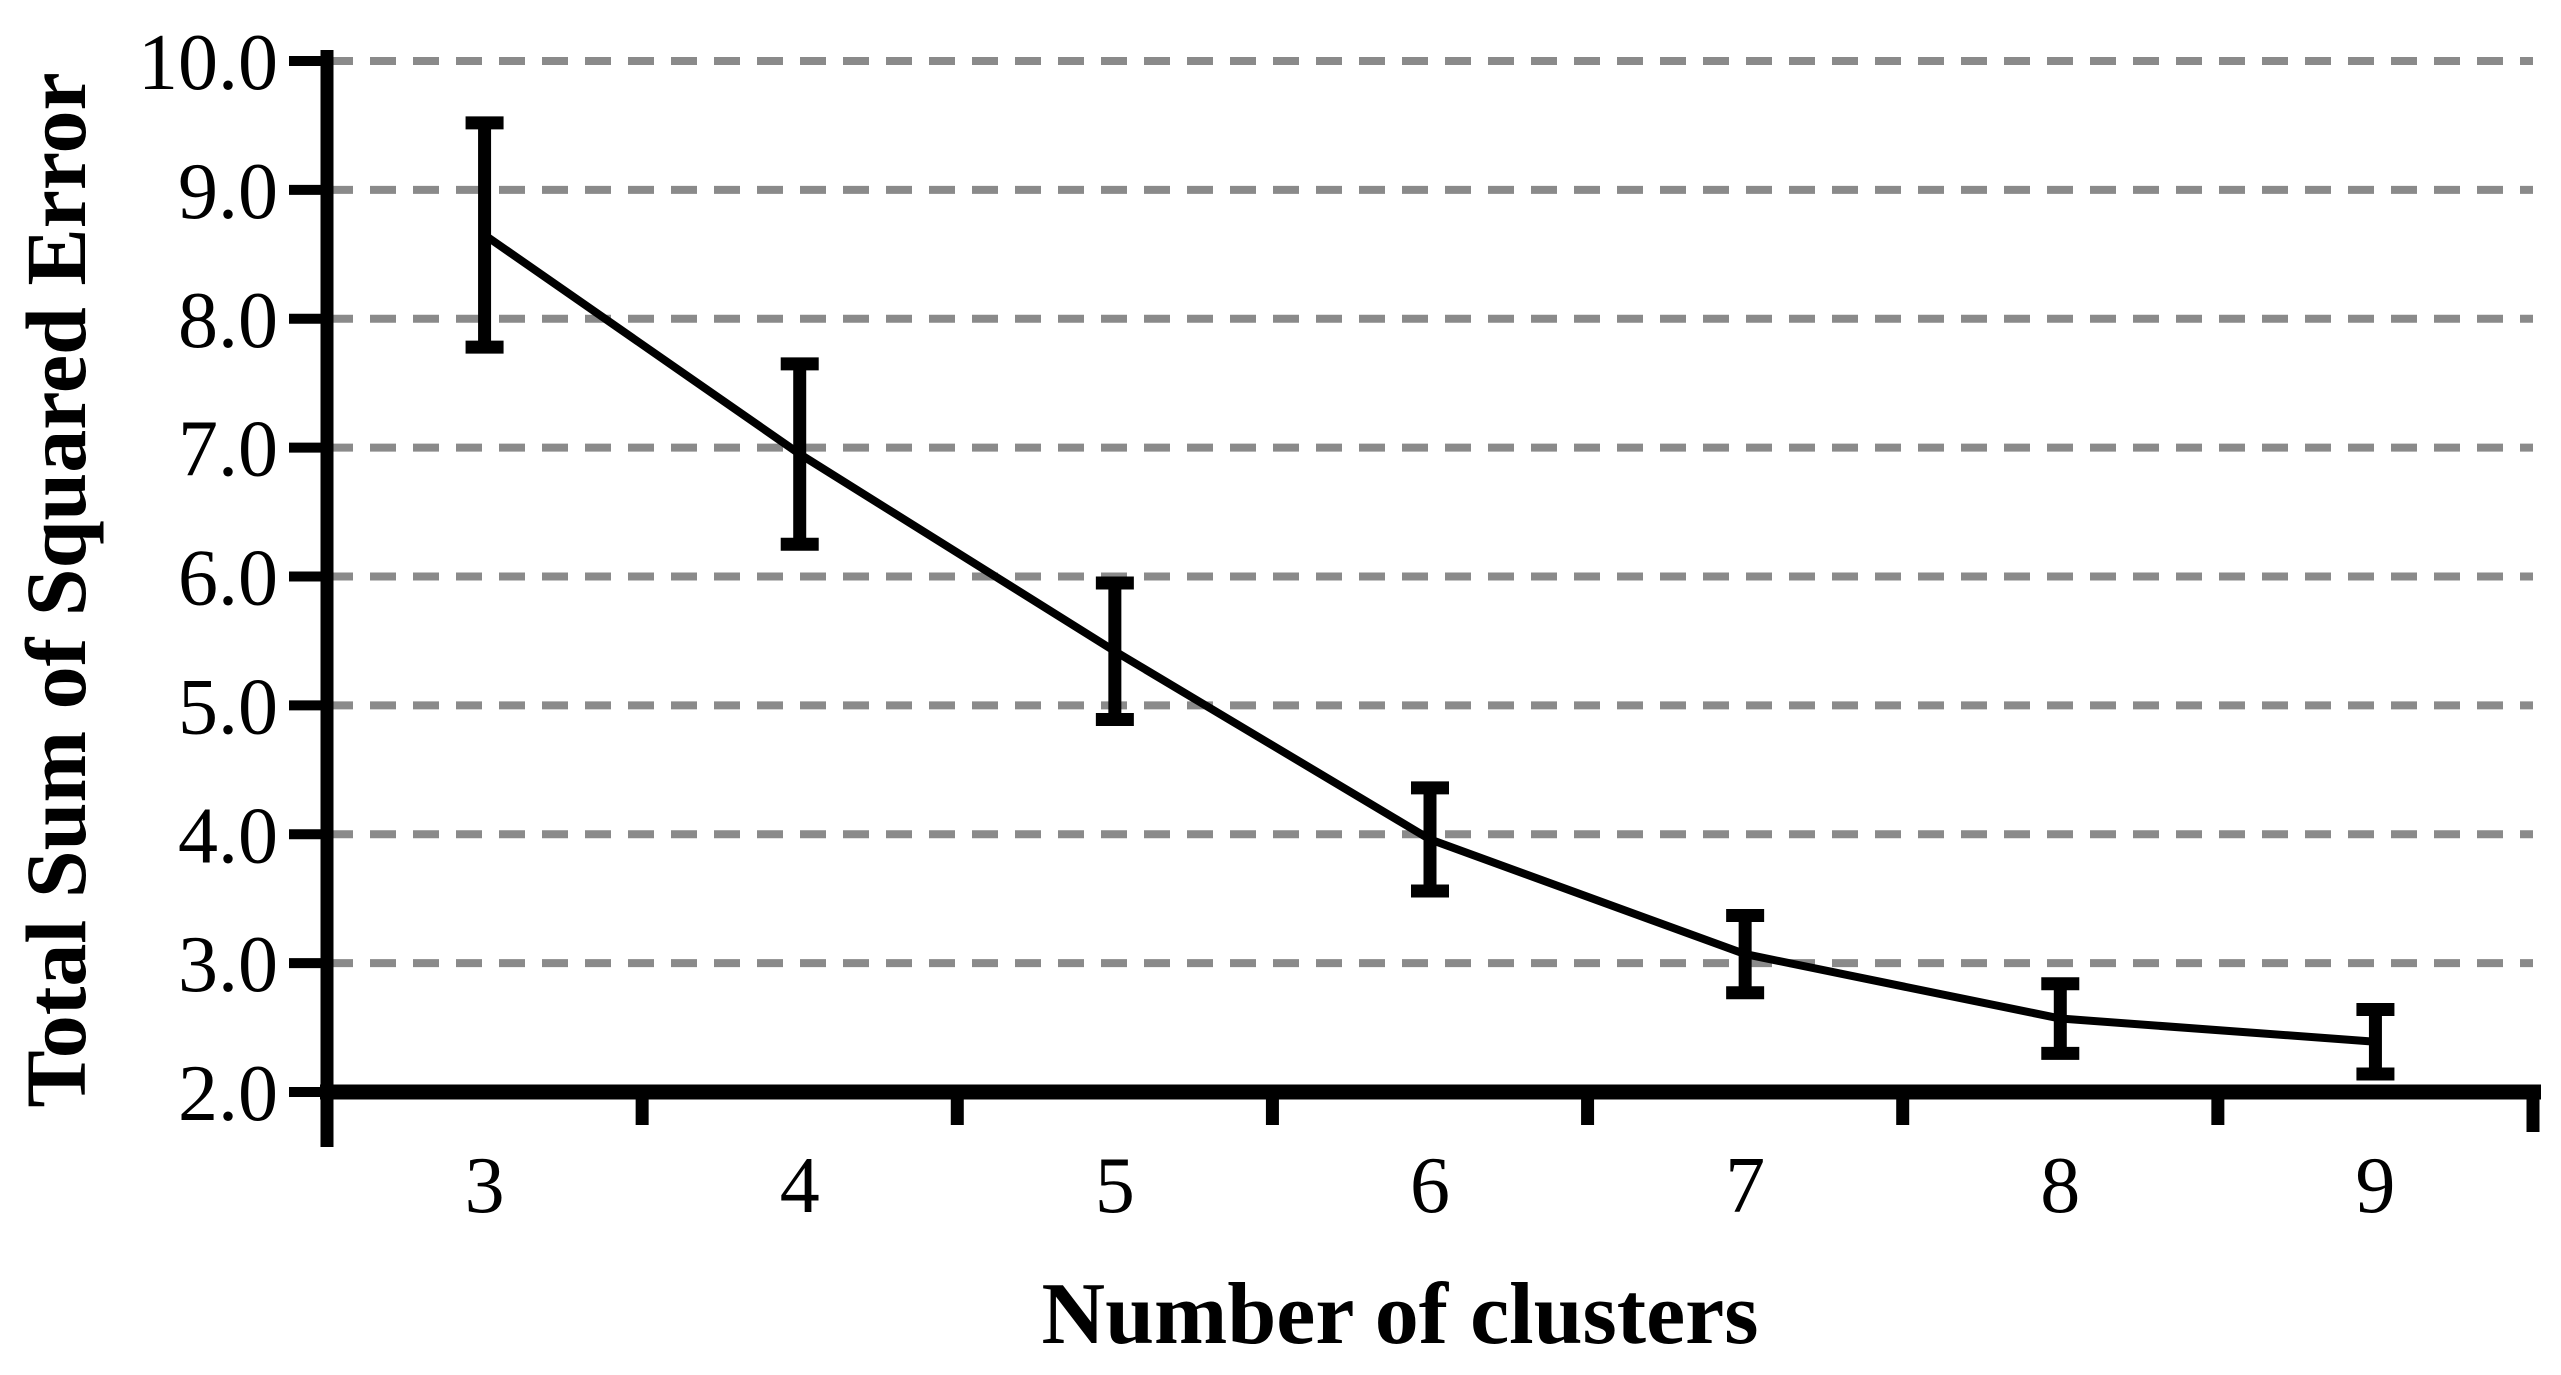  Describe the element at coordinates (228, 965) in the screenshot. I see `y-tick-label: 3.0` at that location.